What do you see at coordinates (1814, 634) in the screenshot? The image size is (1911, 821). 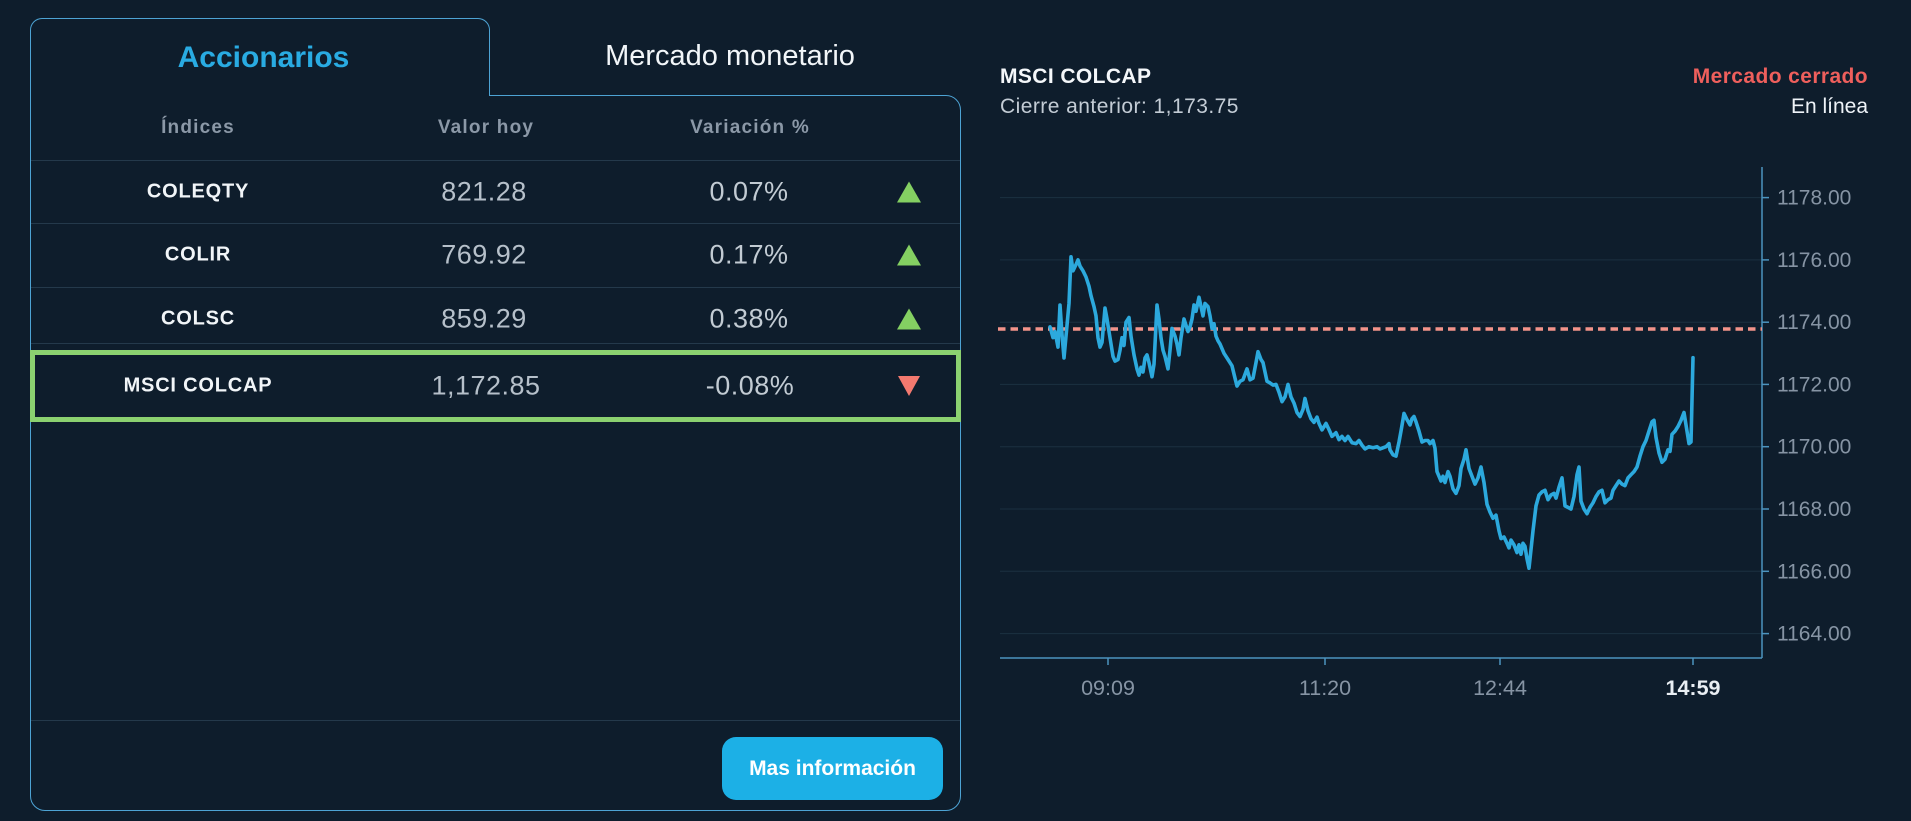 I see `svg-text: 1164.00` at bounding box center [1814, 634].